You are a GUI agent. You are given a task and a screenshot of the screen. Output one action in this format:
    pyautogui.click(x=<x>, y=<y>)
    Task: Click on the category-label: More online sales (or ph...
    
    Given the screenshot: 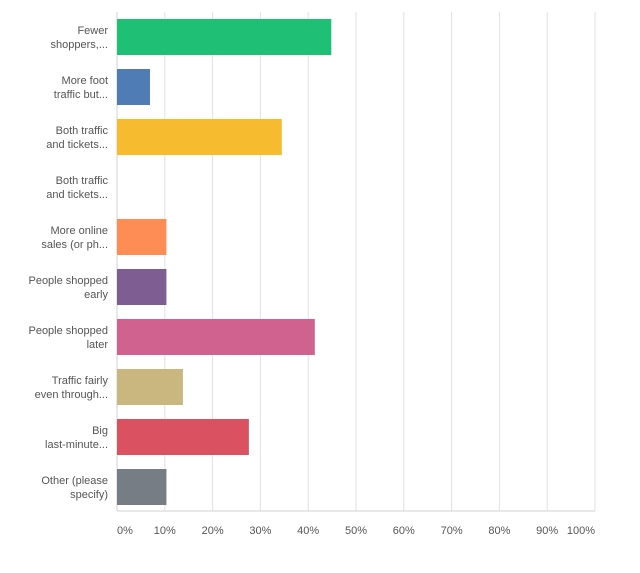 What is the action you would take?
    pyautogui.click(x=74, y=238)
    